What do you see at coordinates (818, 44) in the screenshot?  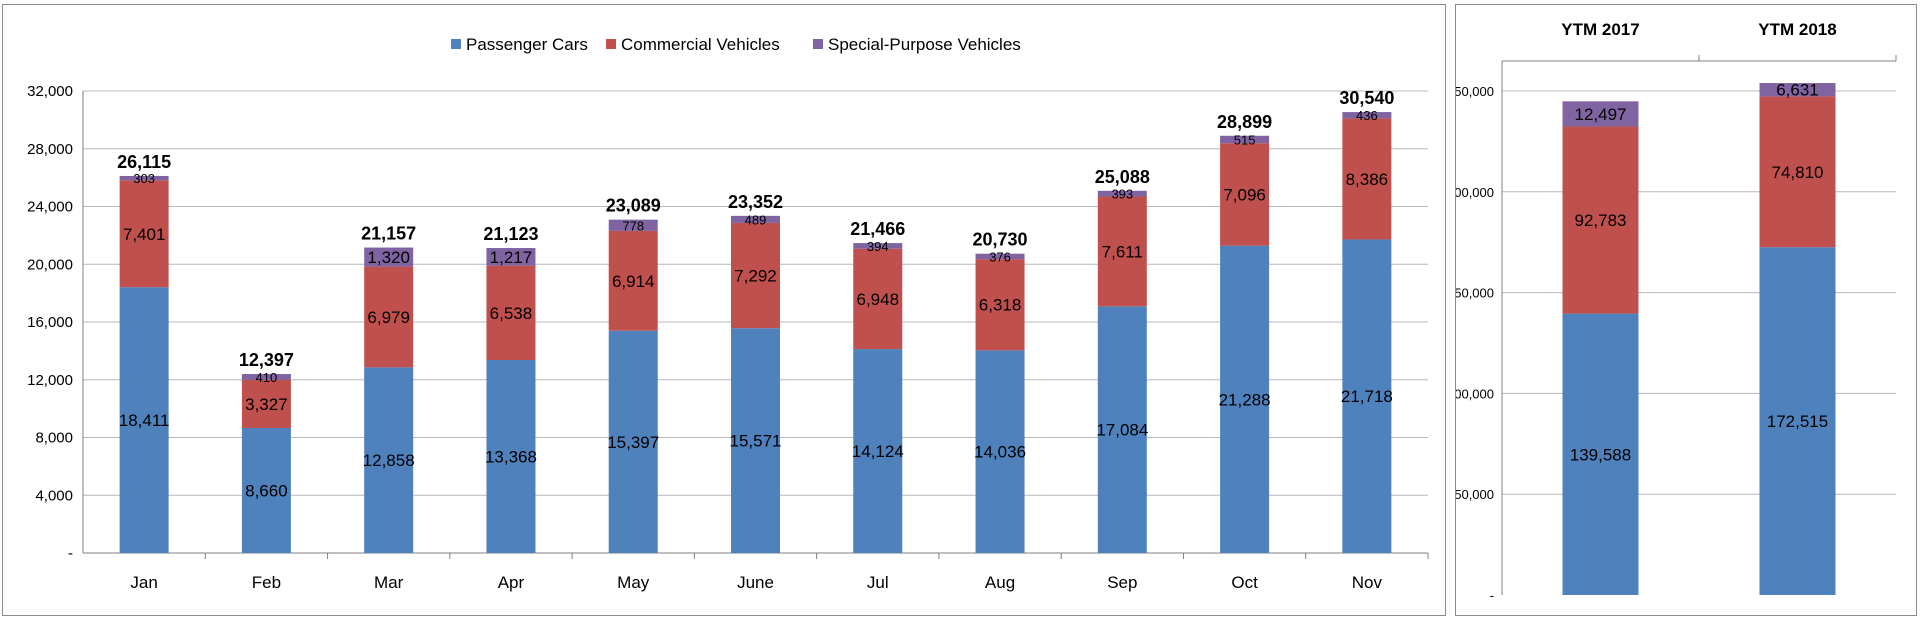 I see `legend-swatch-special` at bounding box center [818, 44].